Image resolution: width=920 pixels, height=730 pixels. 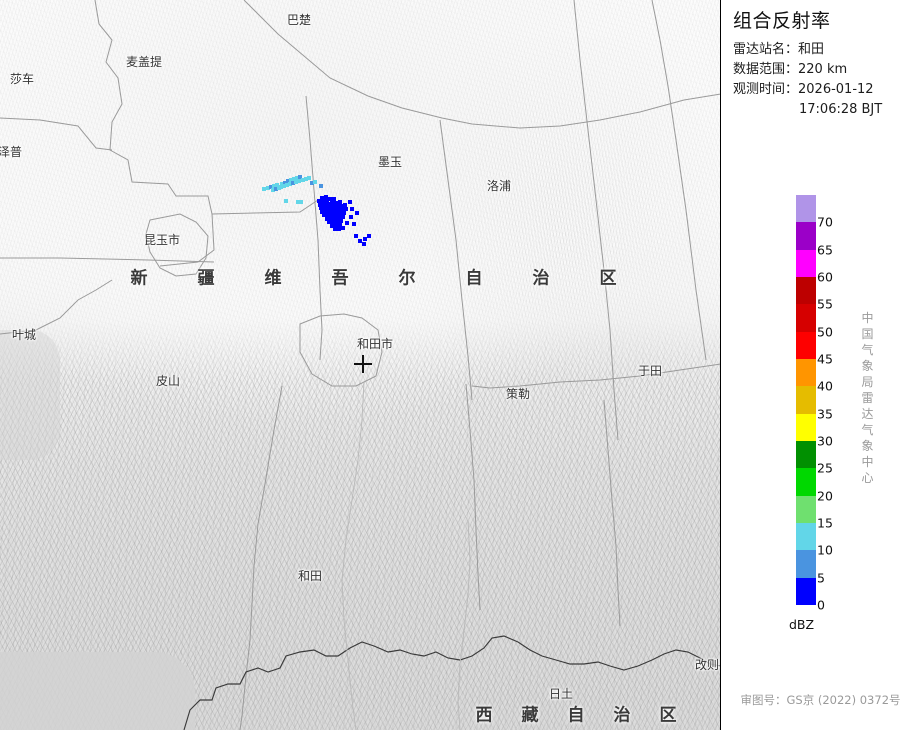 I want to click on range-value: 220 km, so click(x=823, y=69).